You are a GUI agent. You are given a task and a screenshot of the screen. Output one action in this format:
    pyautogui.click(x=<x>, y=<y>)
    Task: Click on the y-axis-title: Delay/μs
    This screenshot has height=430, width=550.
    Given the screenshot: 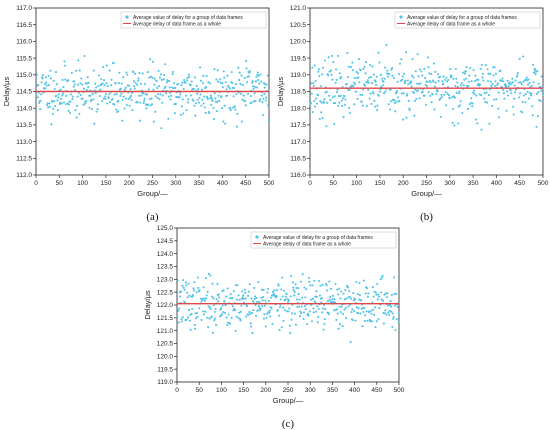 What is the action you would take?
    pyautogui.click(x=147, y=305)
    